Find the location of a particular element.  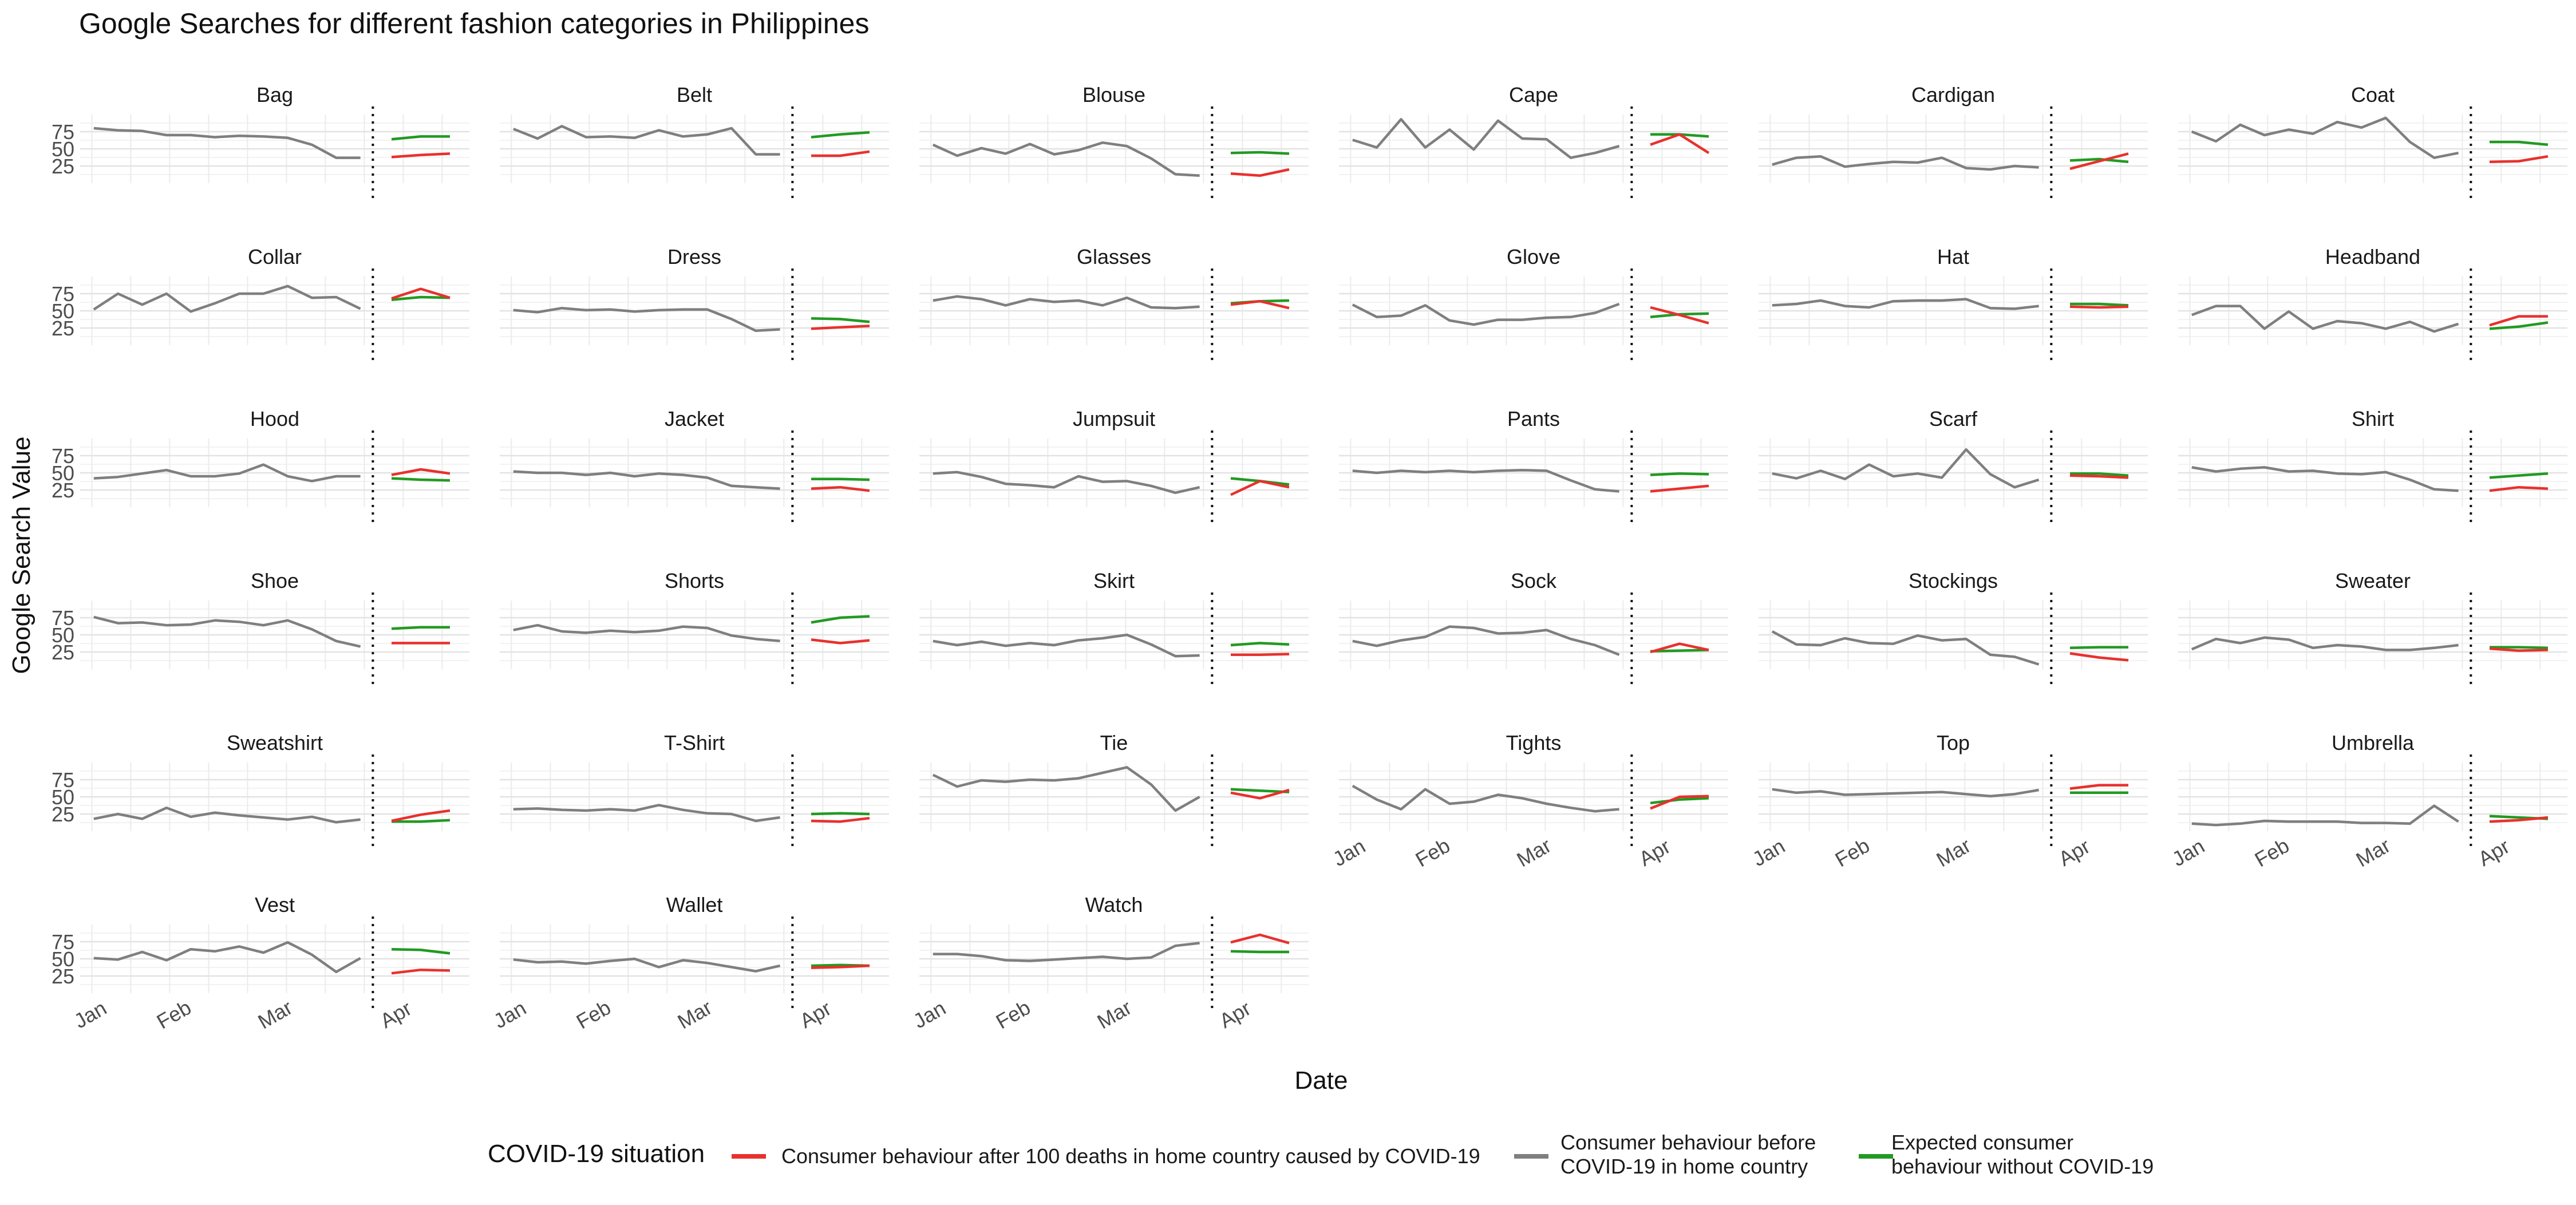

series-expected-line-sweater is located at coordinates (2519, 648).